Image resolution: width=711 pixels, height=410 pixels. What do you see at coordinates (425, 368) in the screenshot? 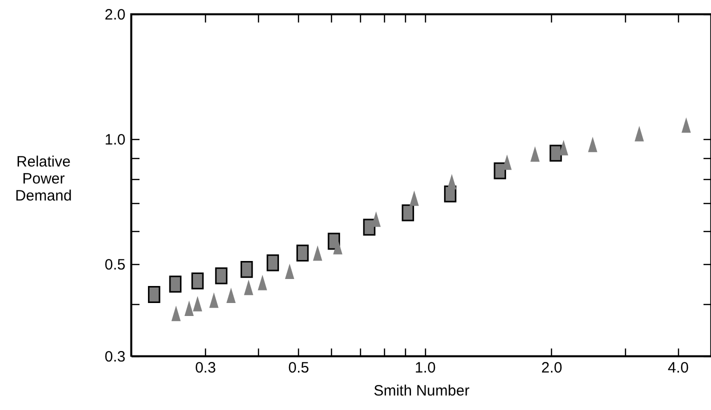
I see `x-tick-label: 1.0` at bounding box center [425, 368].